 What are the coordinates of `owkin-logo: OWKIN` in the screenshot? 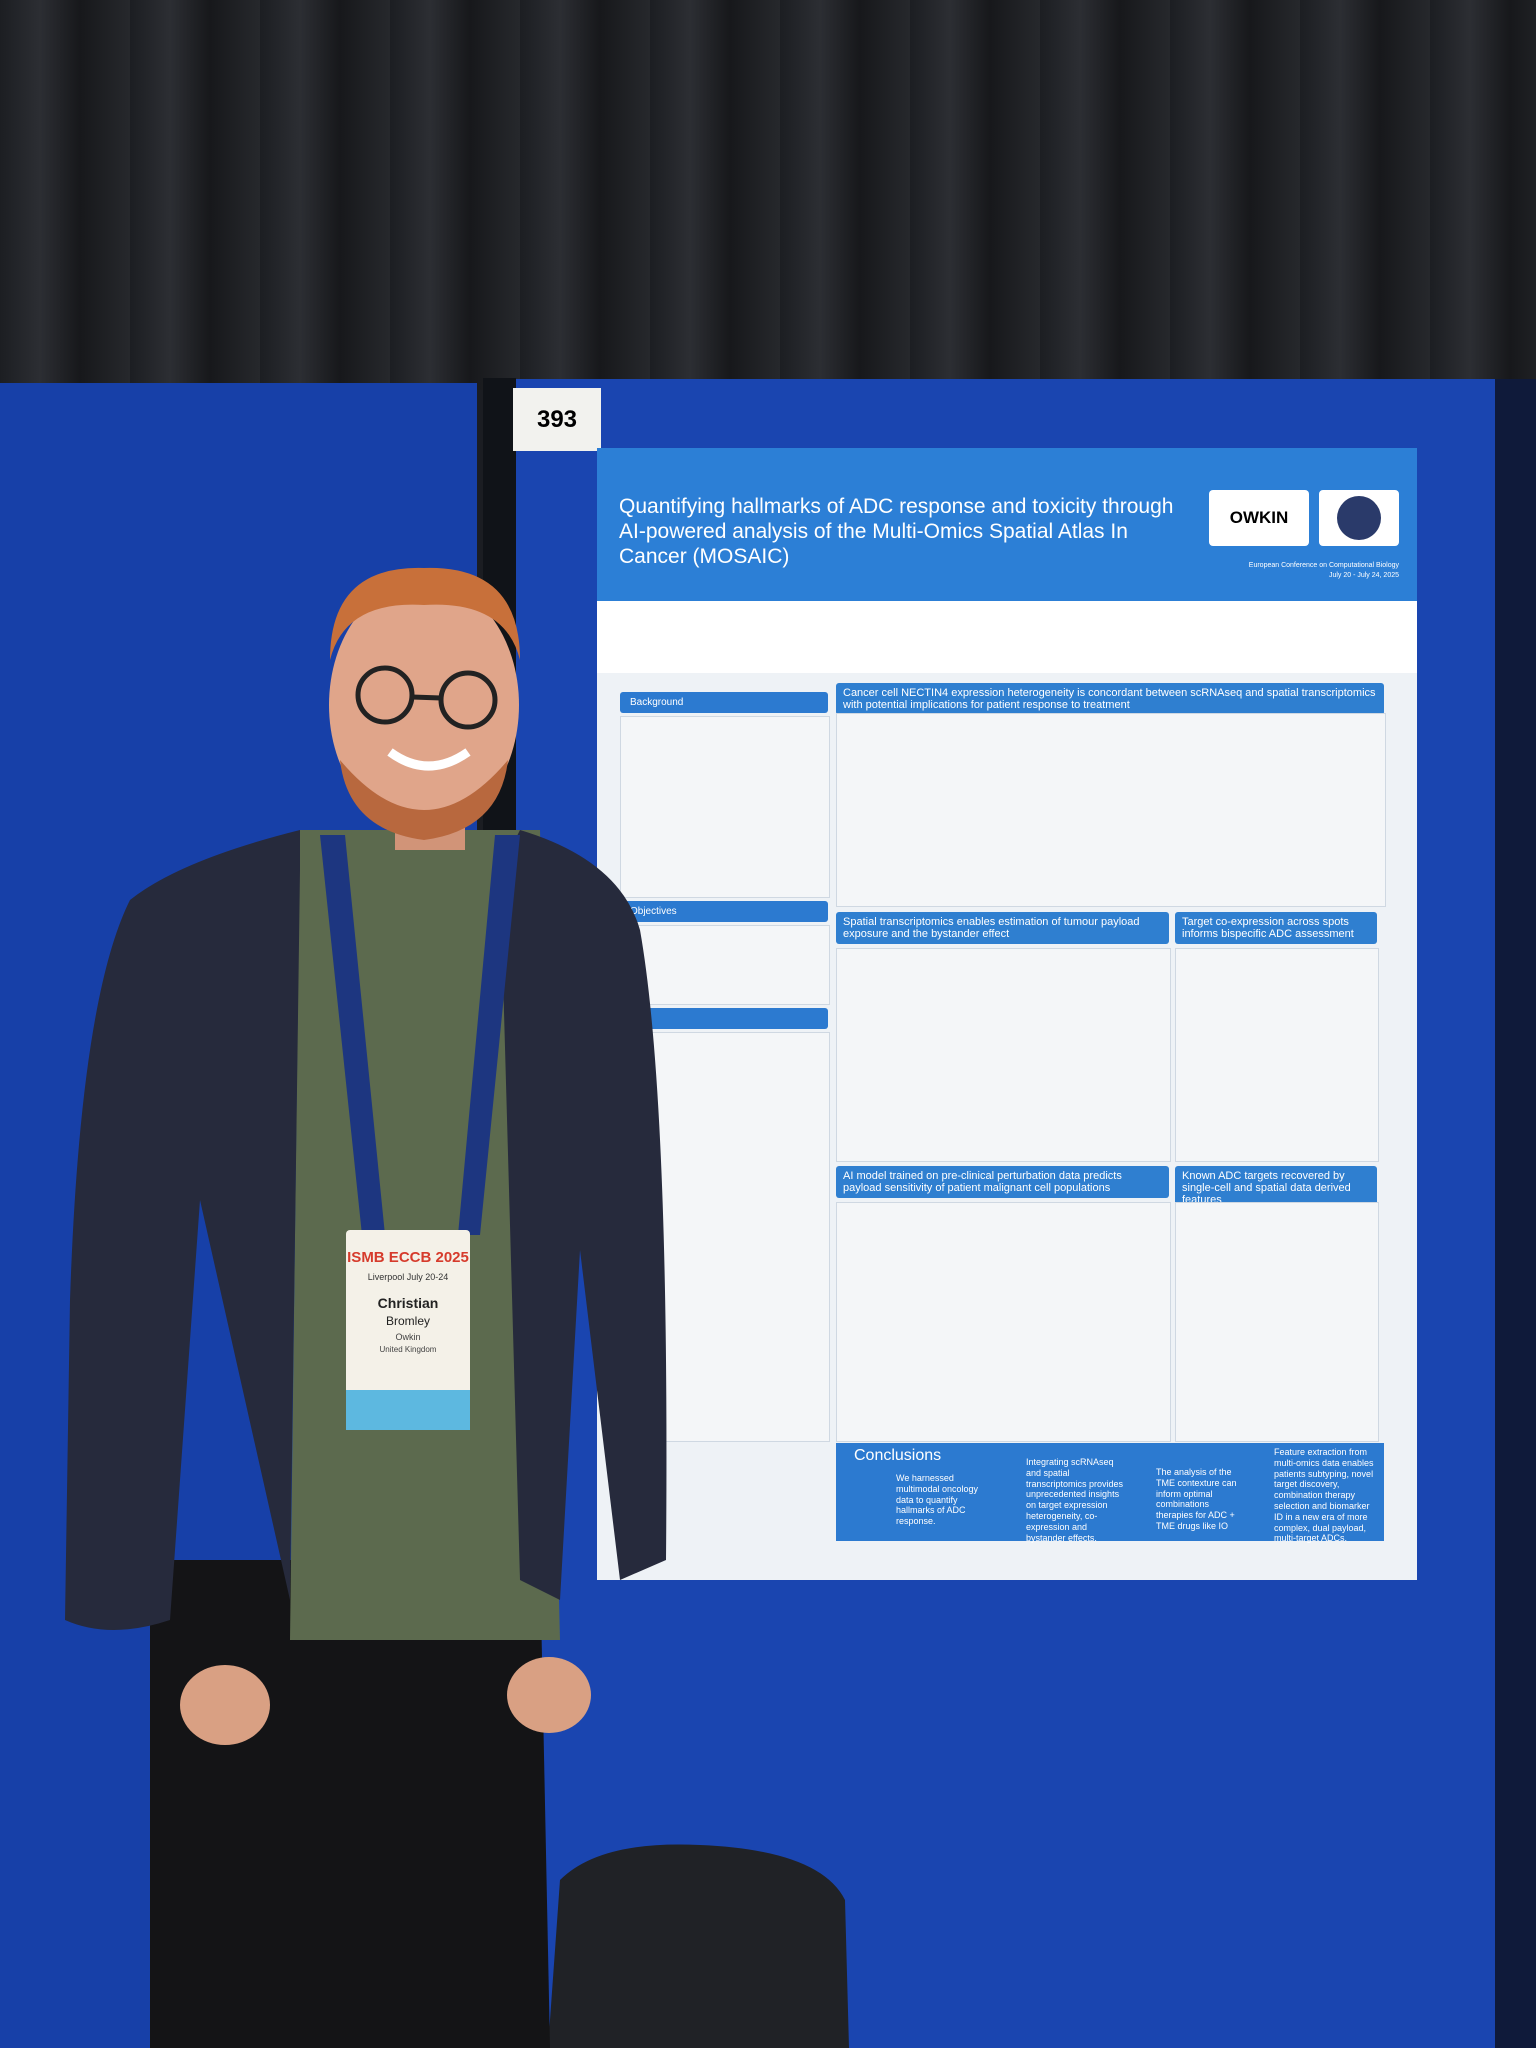 It's located at (1259, 518).